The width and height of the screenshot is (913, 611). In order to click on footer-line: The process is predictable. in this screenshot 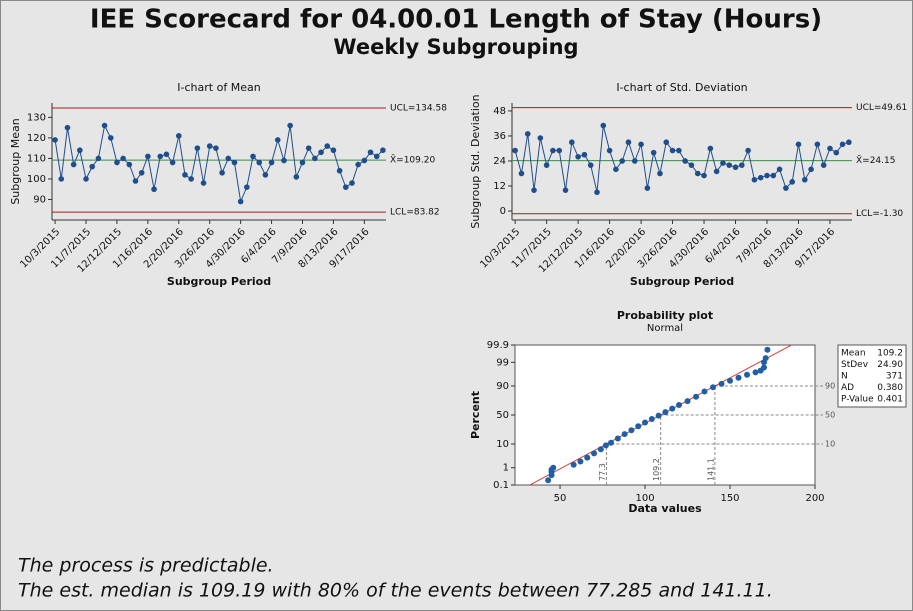, I will do `click(146, 566)`.